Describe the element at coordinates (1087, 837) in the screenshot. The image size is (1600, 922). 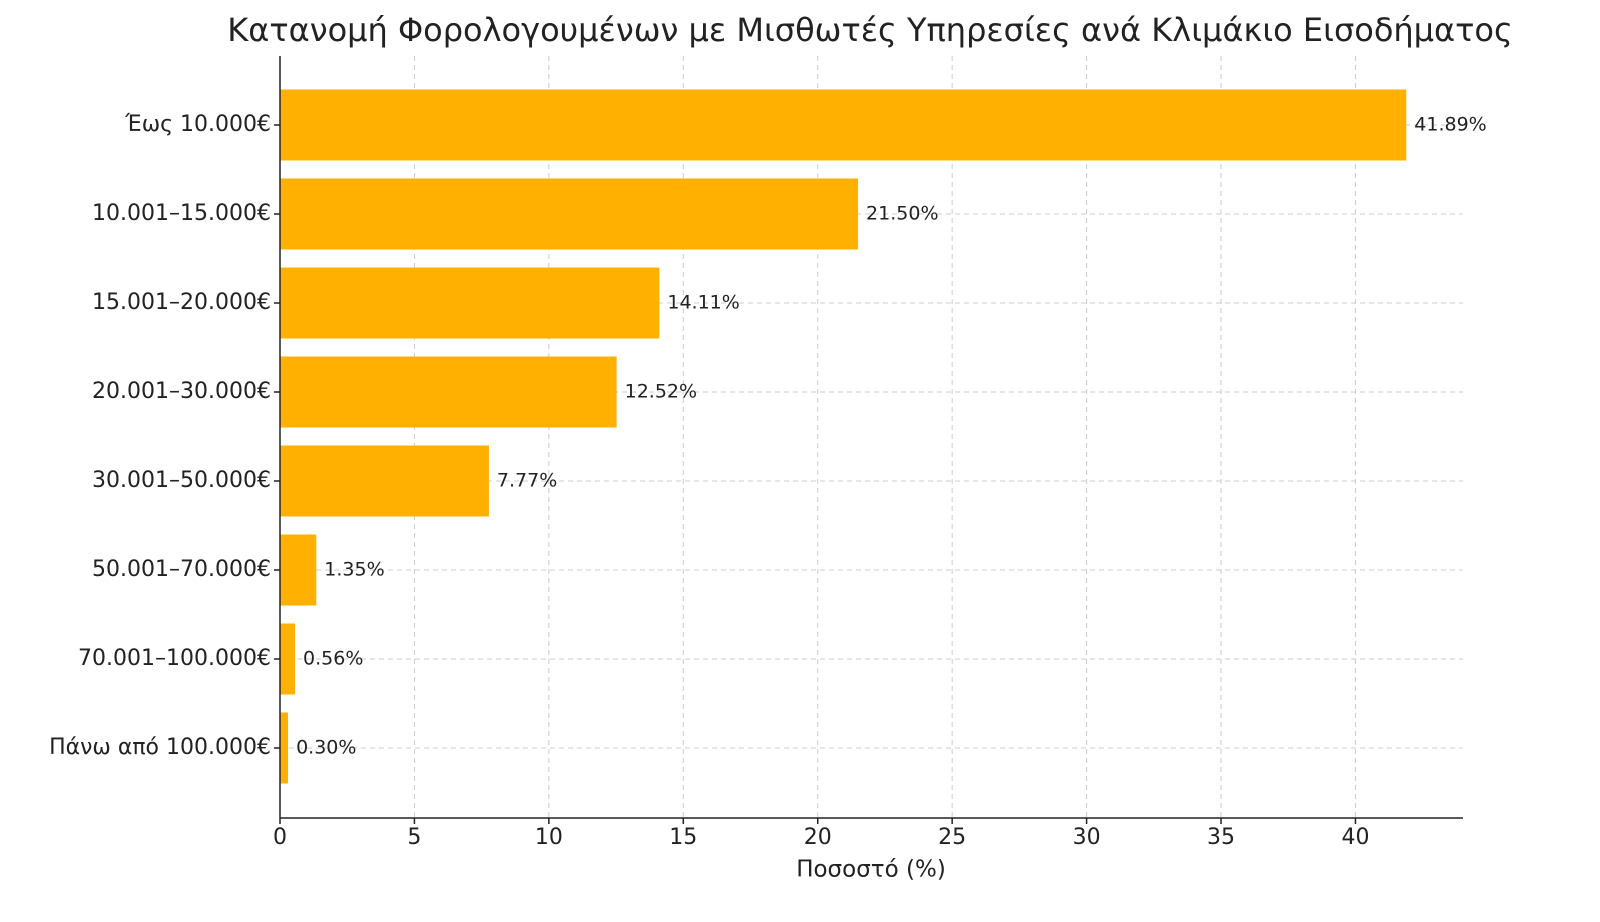
I see `x-tick-label: 30` at that location.